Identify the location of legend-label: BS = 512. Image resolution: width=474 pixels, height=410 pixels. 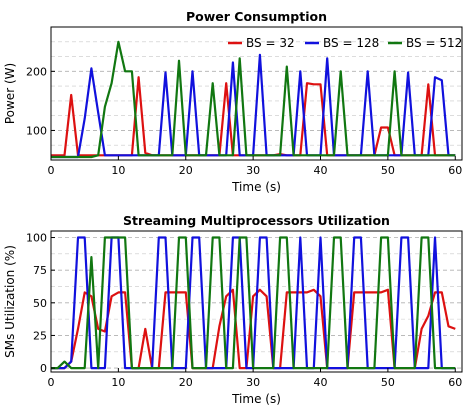
(434, 43).